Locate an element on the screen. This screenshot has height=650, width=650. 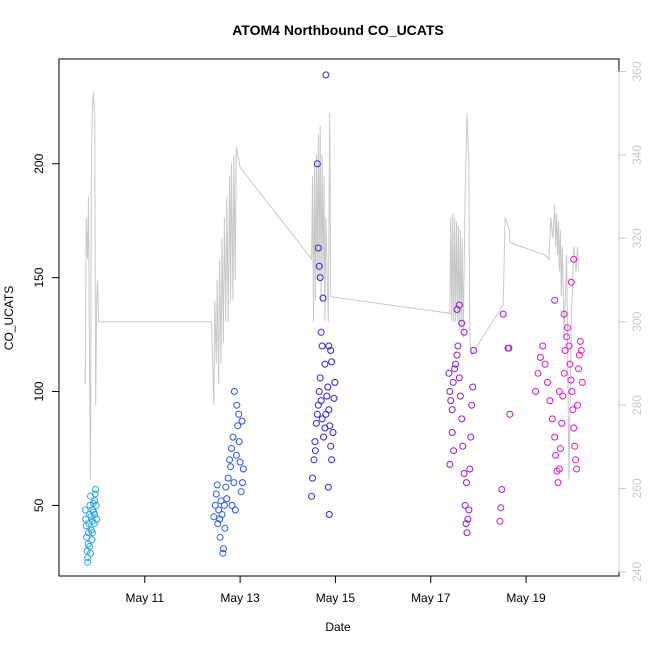
y2-tick-label: 260 is located at coordinates (637, 488).